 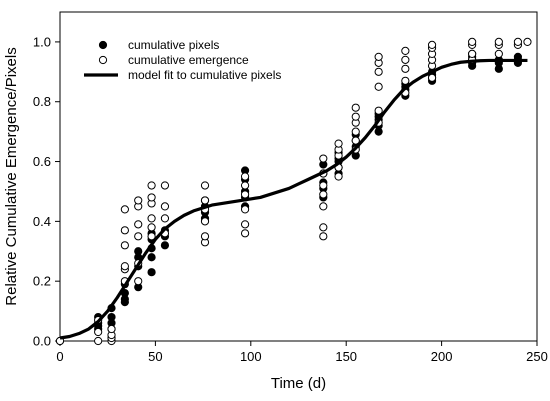 What do you see at coordinates (42, 341) in the screenshot?
I see `y-tick-label: 0.0` at bounding box center [42, 341].